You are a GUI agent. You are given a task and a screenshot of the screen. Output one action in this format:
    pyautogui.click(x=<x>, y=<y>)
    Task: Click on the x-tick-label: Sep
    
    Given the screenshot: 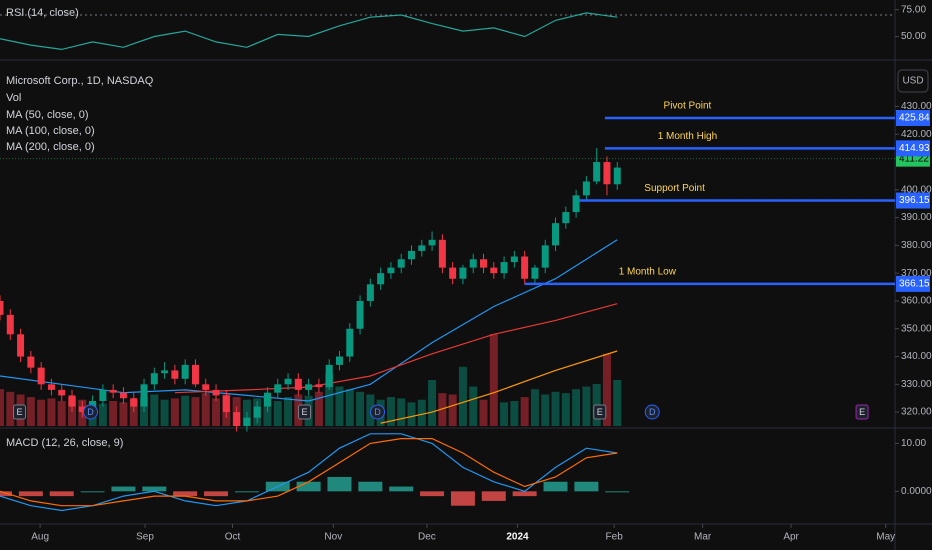 What is the action you would take?
    pyautogui.click(x=145, y=537)
    